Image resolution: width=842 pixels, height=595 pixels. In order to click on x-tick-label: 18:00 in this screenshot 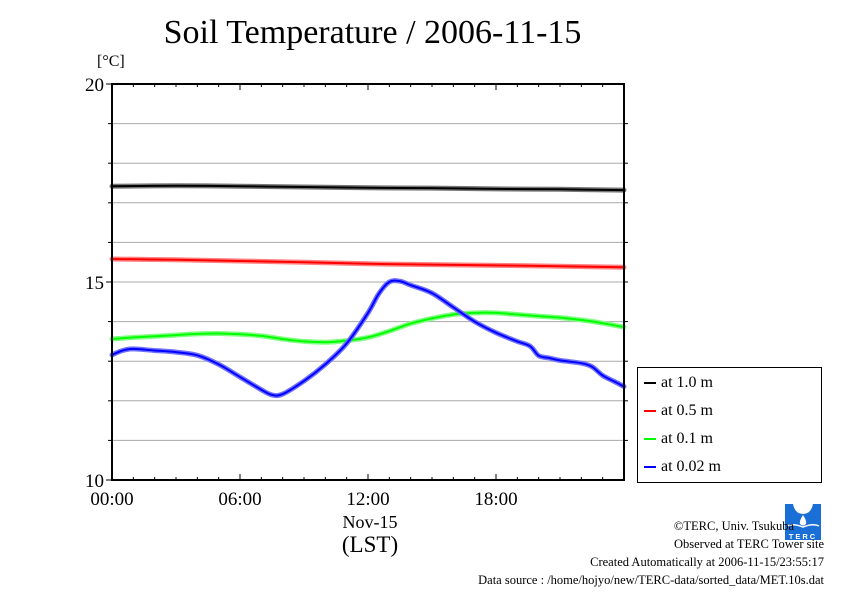, I will do `click(495, 499)`.